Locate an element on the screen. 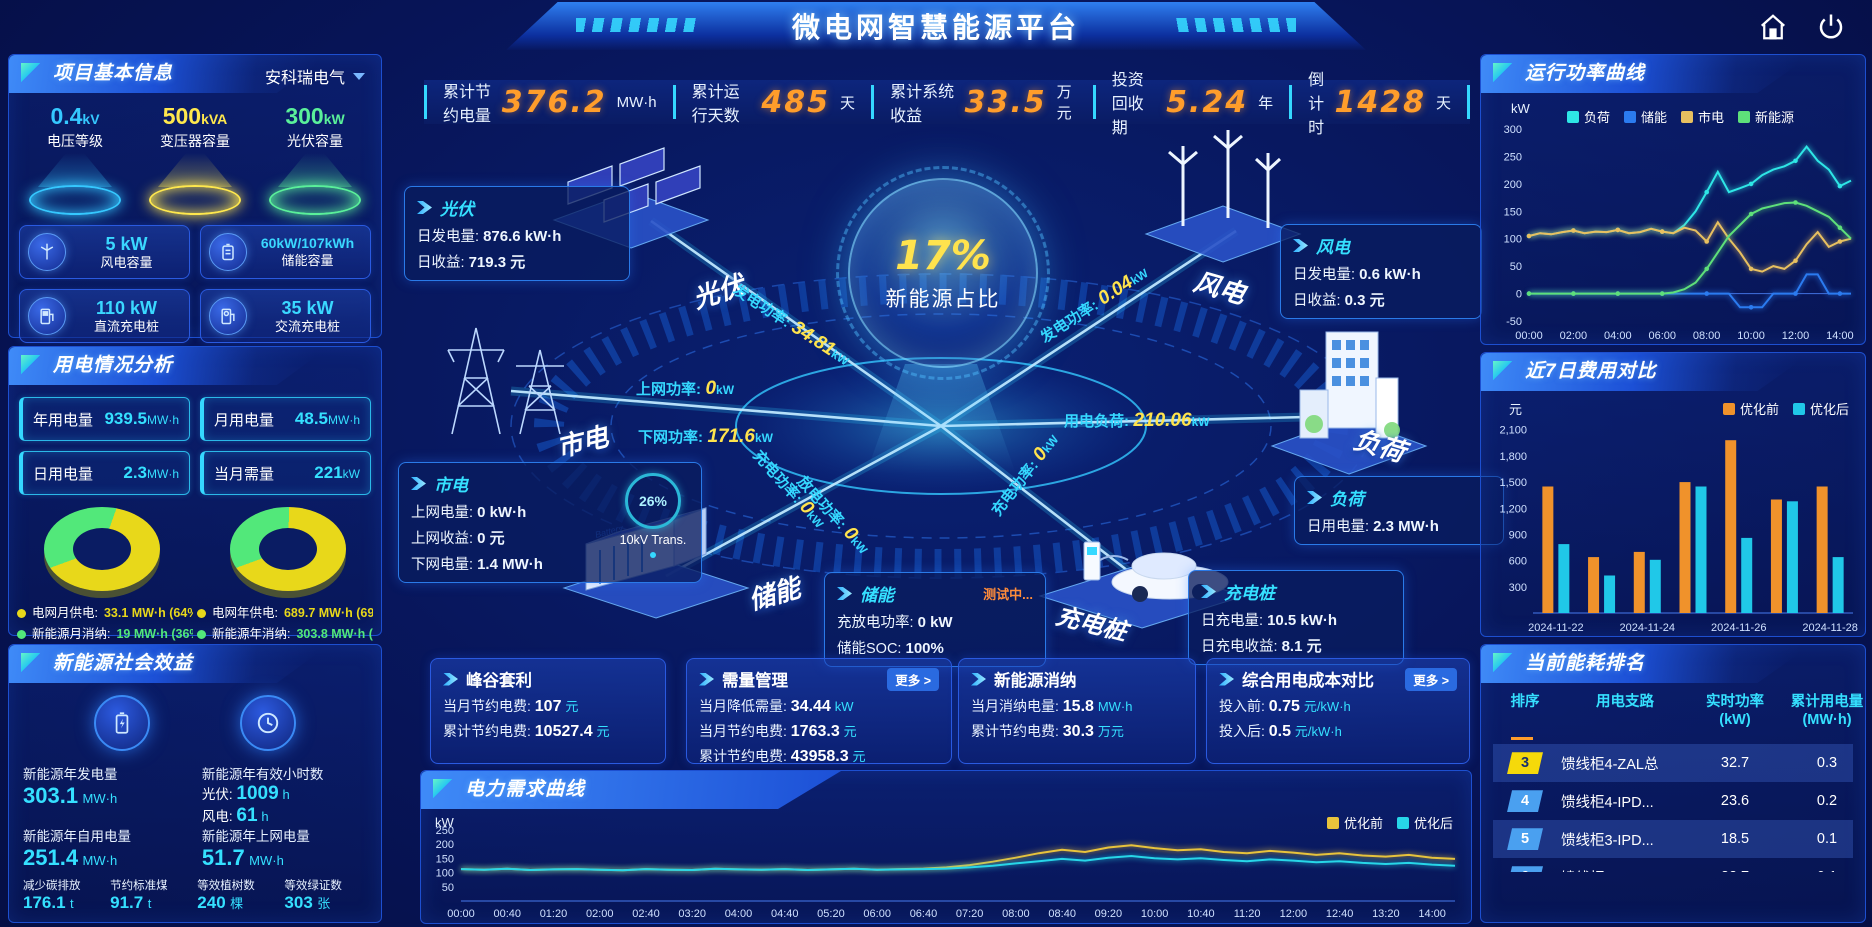 The width and height of the screenshot is (1872, 927). usage-stat-box: 当月需量 221kW is located at coordinates (285, 473).